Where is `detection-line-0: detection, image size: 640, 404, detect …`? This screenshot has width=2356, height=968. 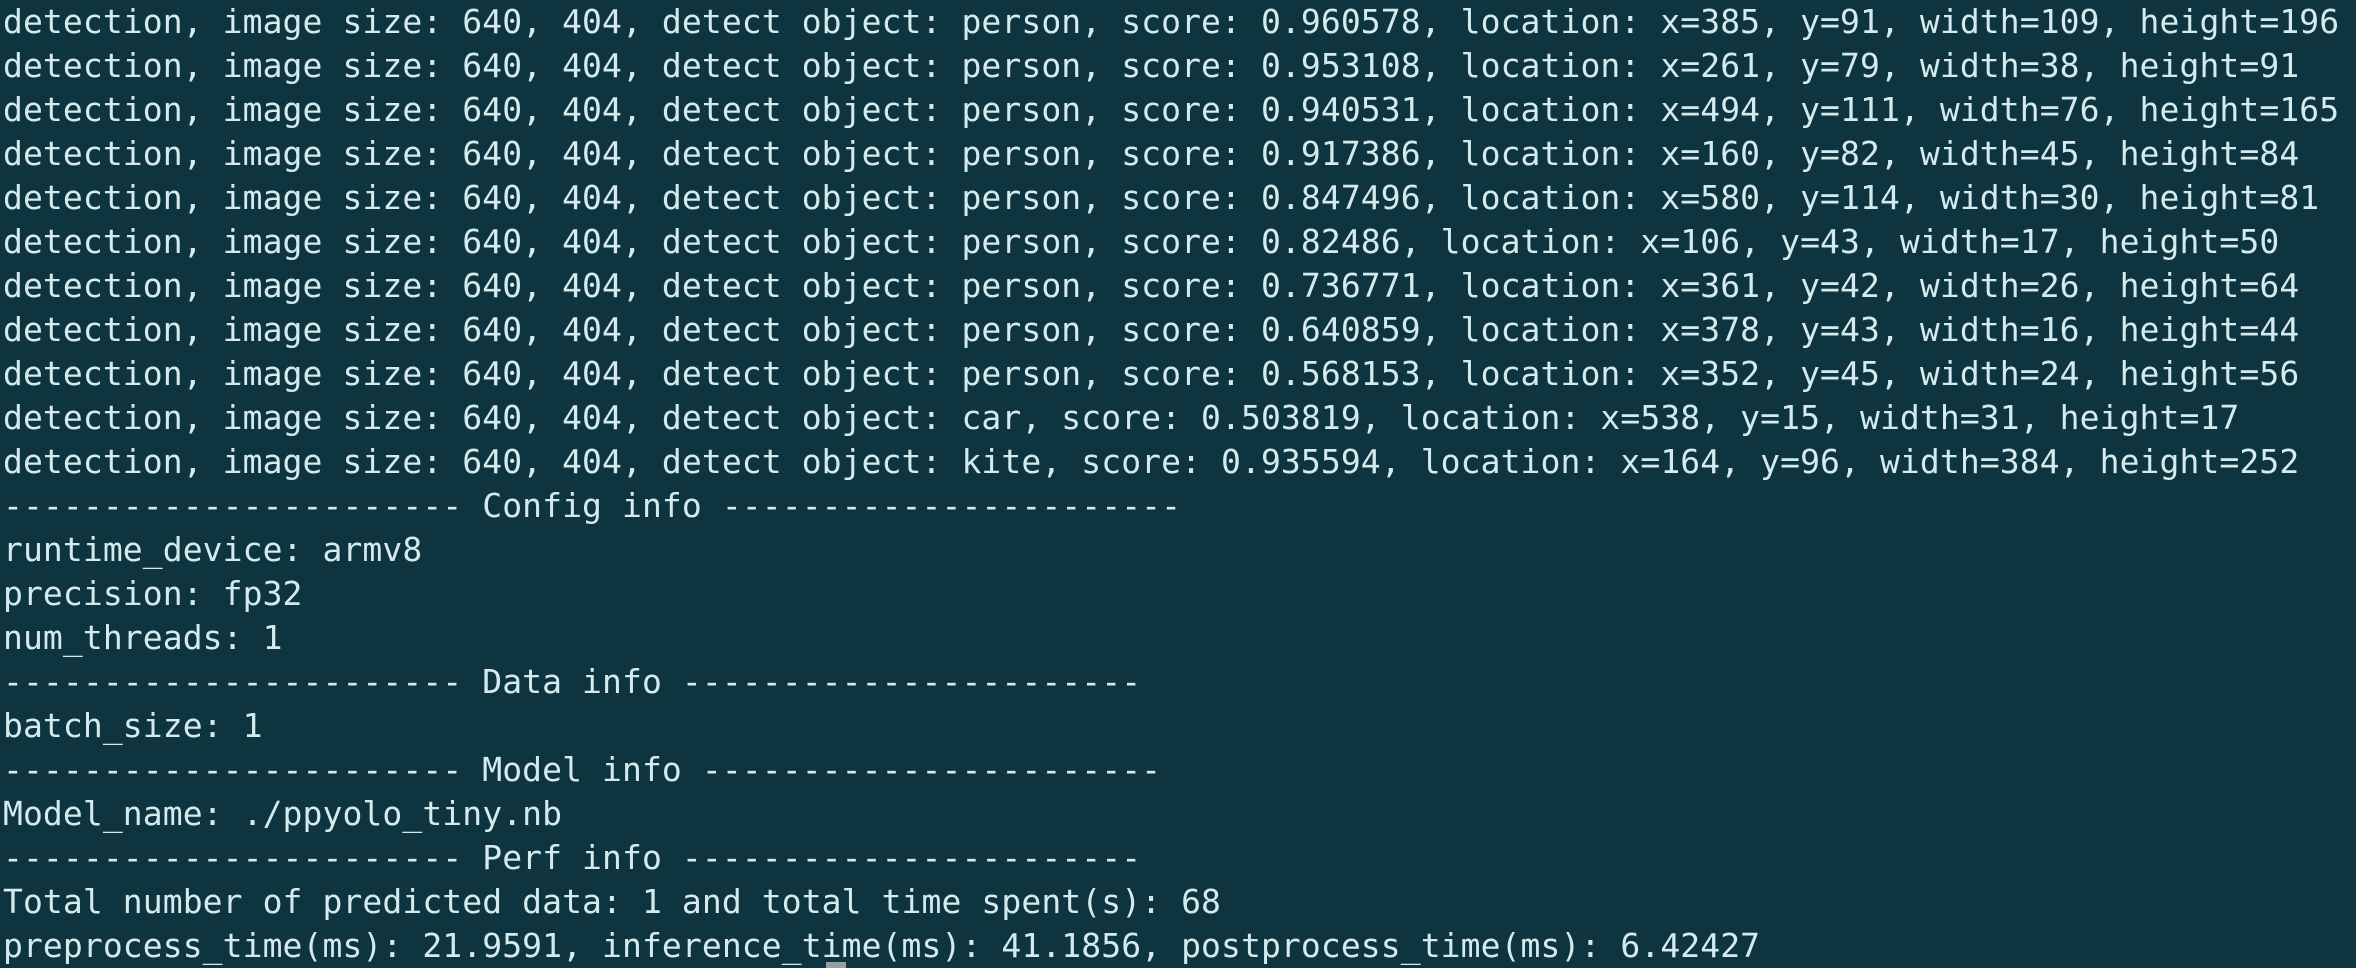
detection-line-0: detection, image size: 640, 404, detect … is located at coordinates (1171, 21).